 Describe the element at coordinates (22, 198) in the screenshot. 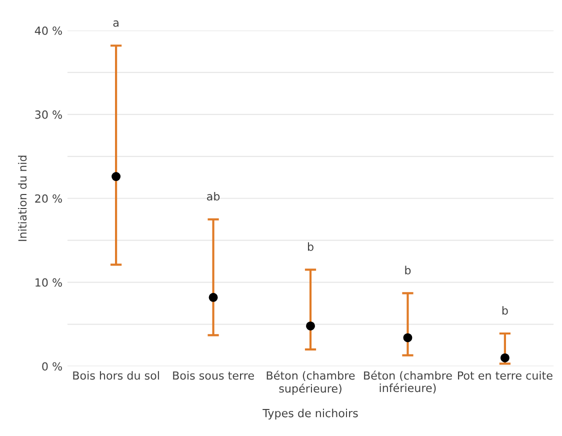

I see `y-axis-title: Initiation du nid` at that location.